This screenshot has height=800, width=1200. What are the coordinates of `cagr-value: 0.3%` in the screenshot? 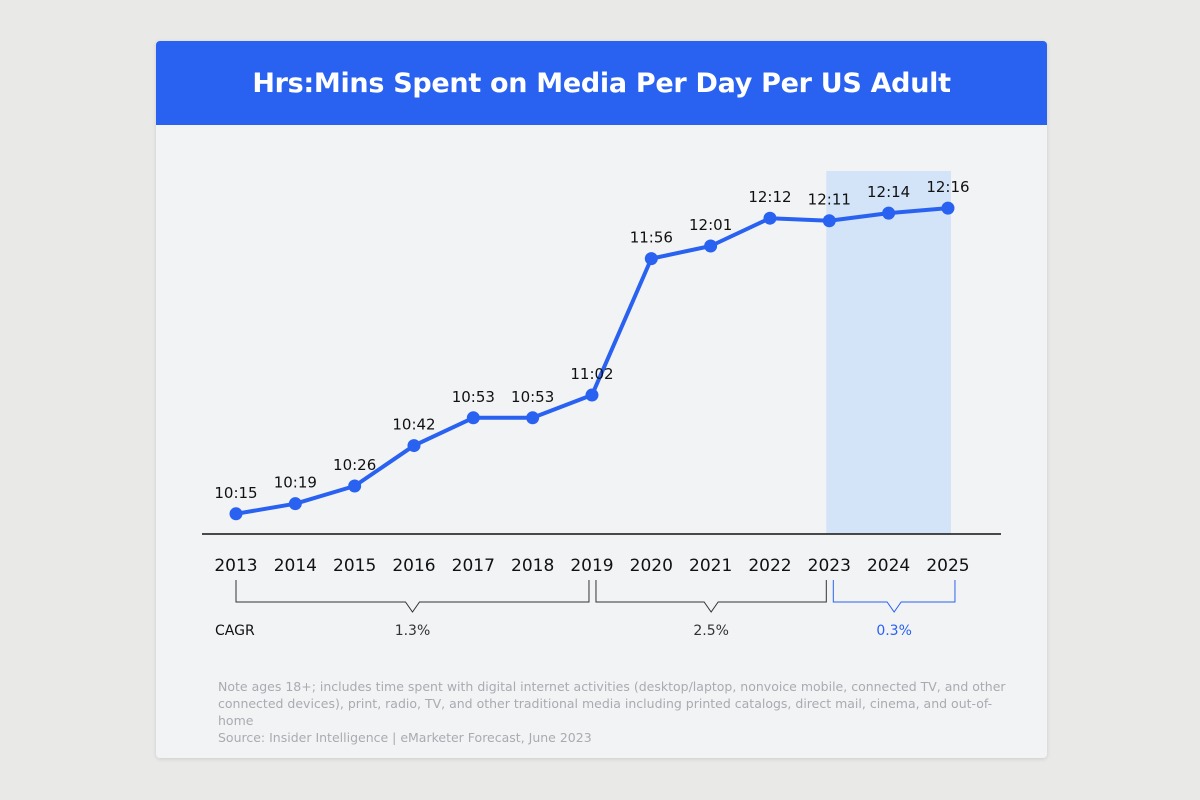 It's located at (894, 631).